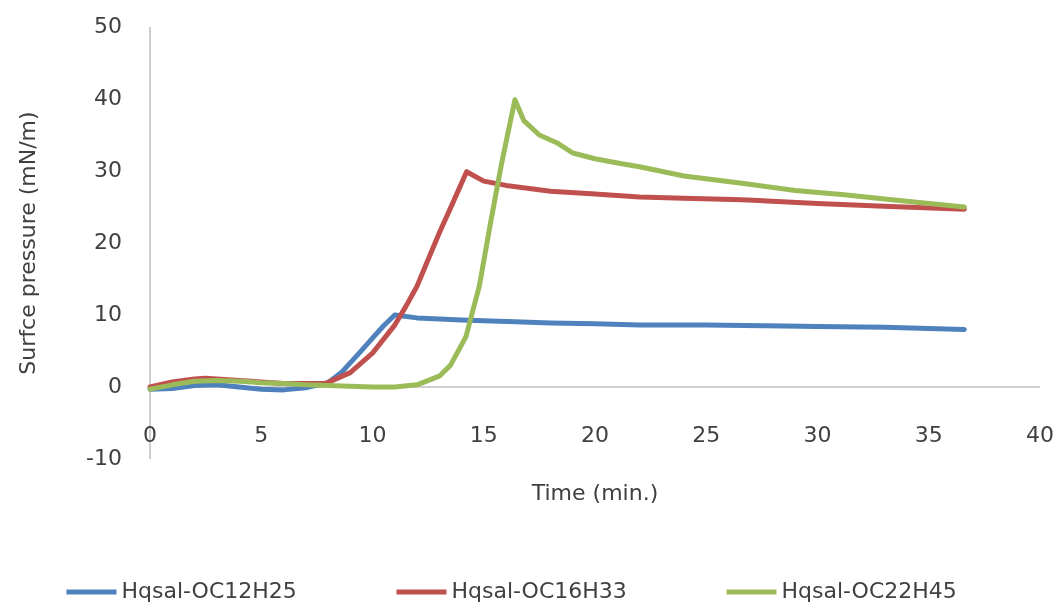  I want to click on x-tick-label: 15, so click(483, 434).